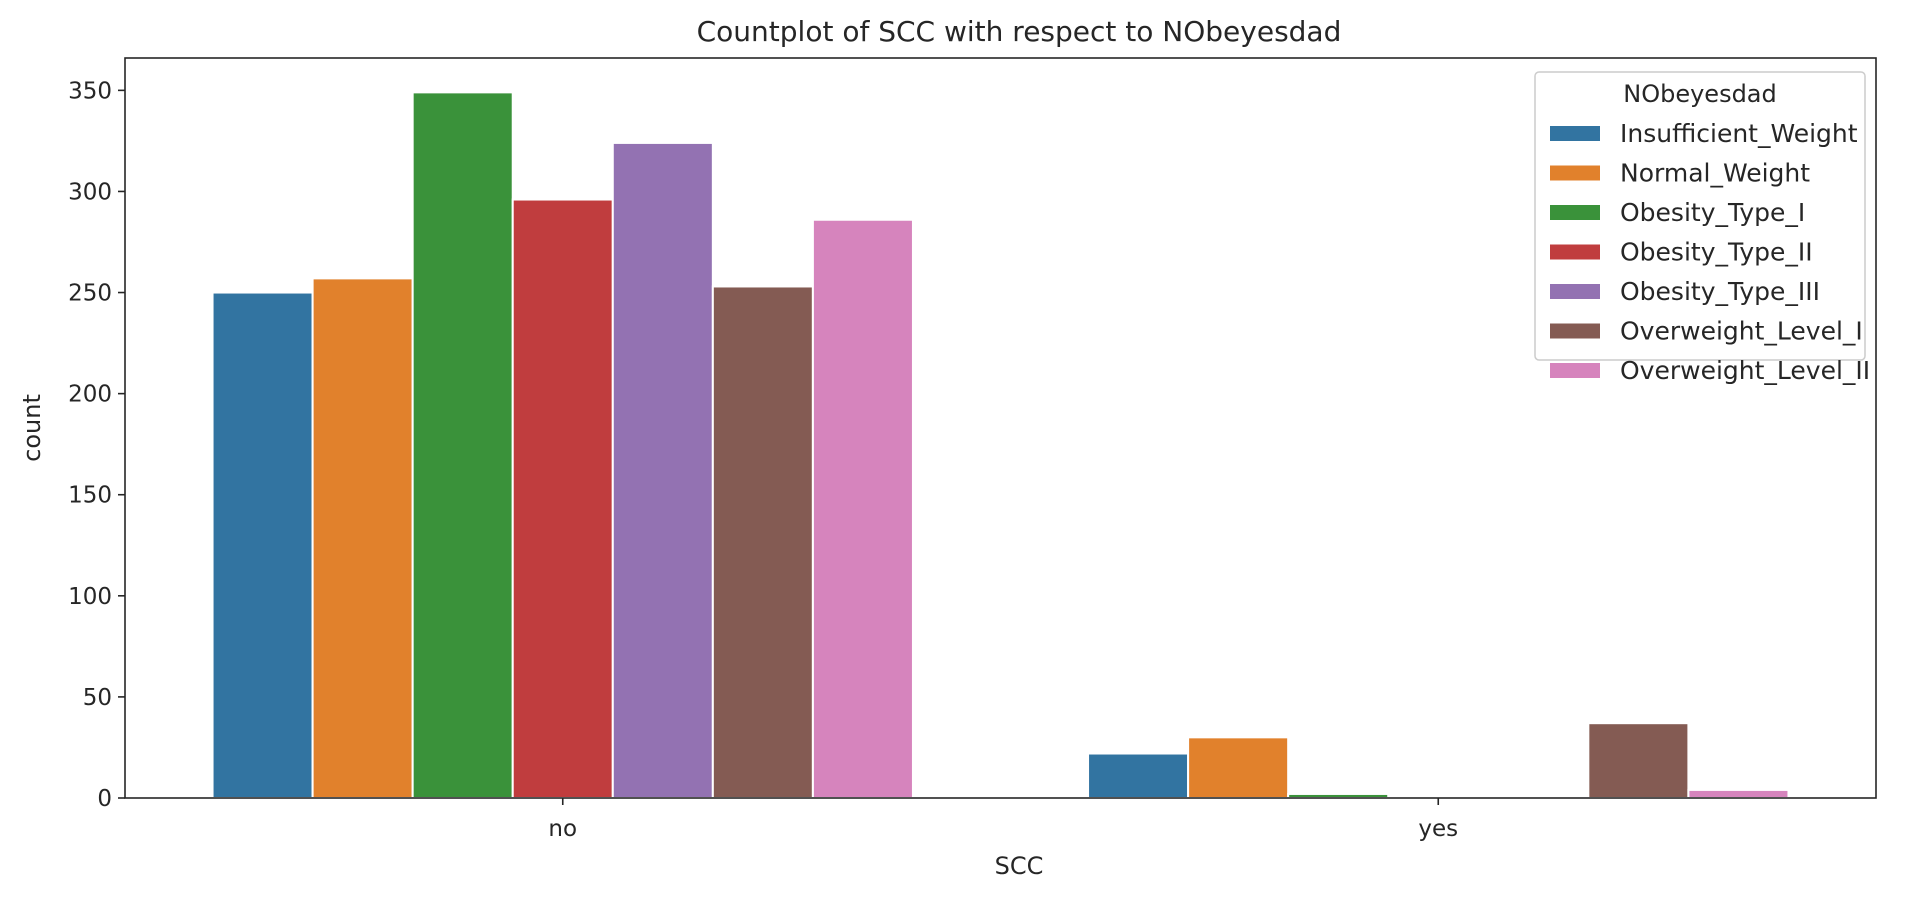  I want to click on bar-obesity-type-ii-no, so click(562, 499).